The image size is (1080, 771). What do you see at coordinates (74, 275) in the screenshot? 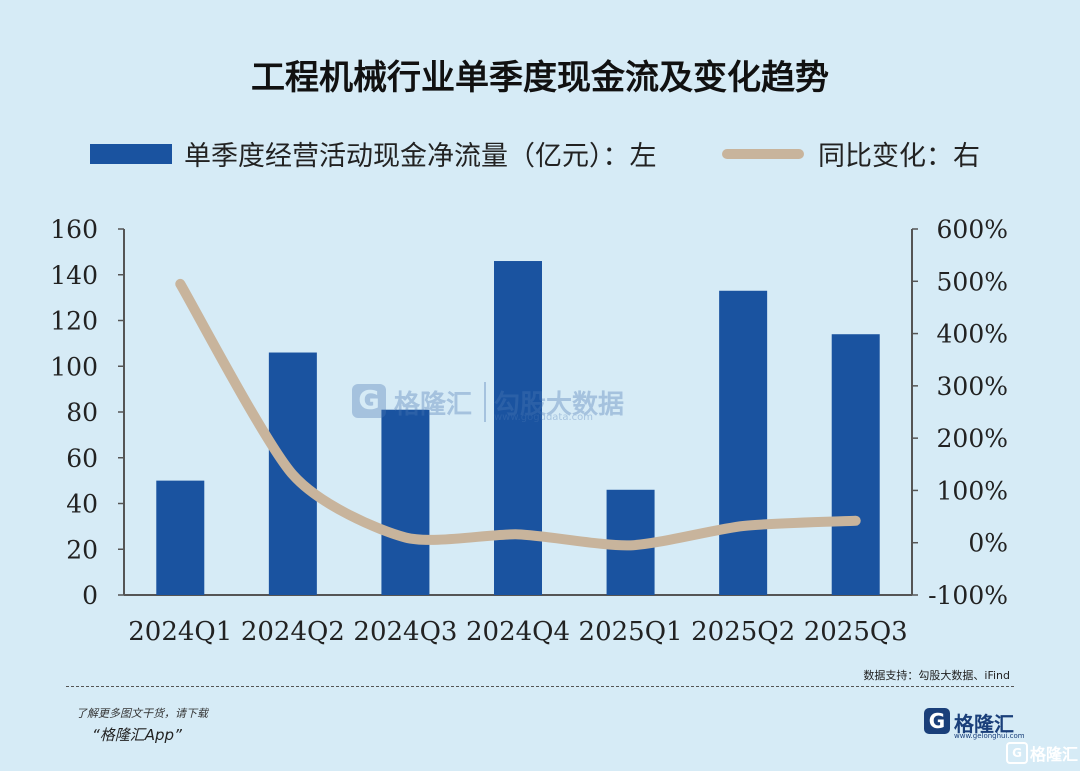
I see `left-tick-label: 140` at bounding box center [74, 275].